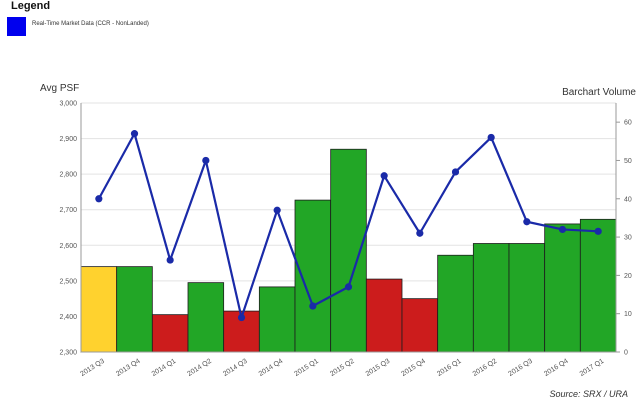 The image size is (640, 402). I want to click on legend-title: Legend, so click(31, 6).